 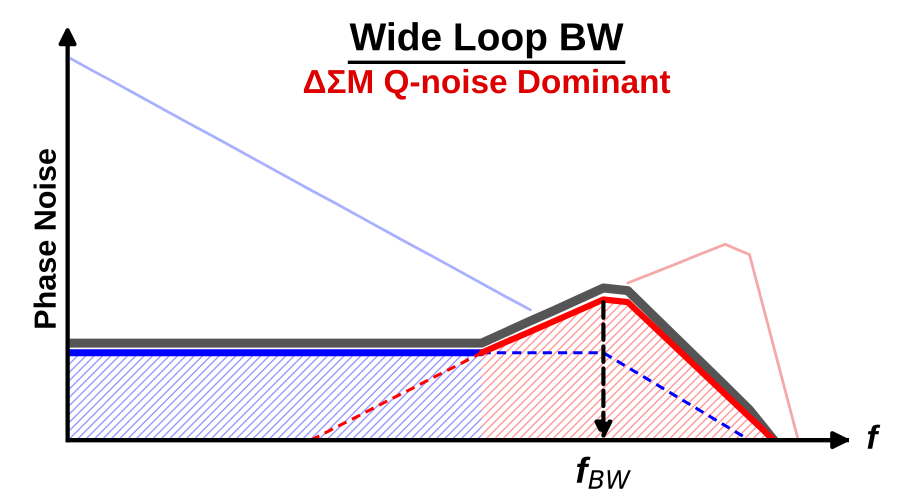 I want to click on annotation: f$_{BW}$, so click(x=603, y=472).